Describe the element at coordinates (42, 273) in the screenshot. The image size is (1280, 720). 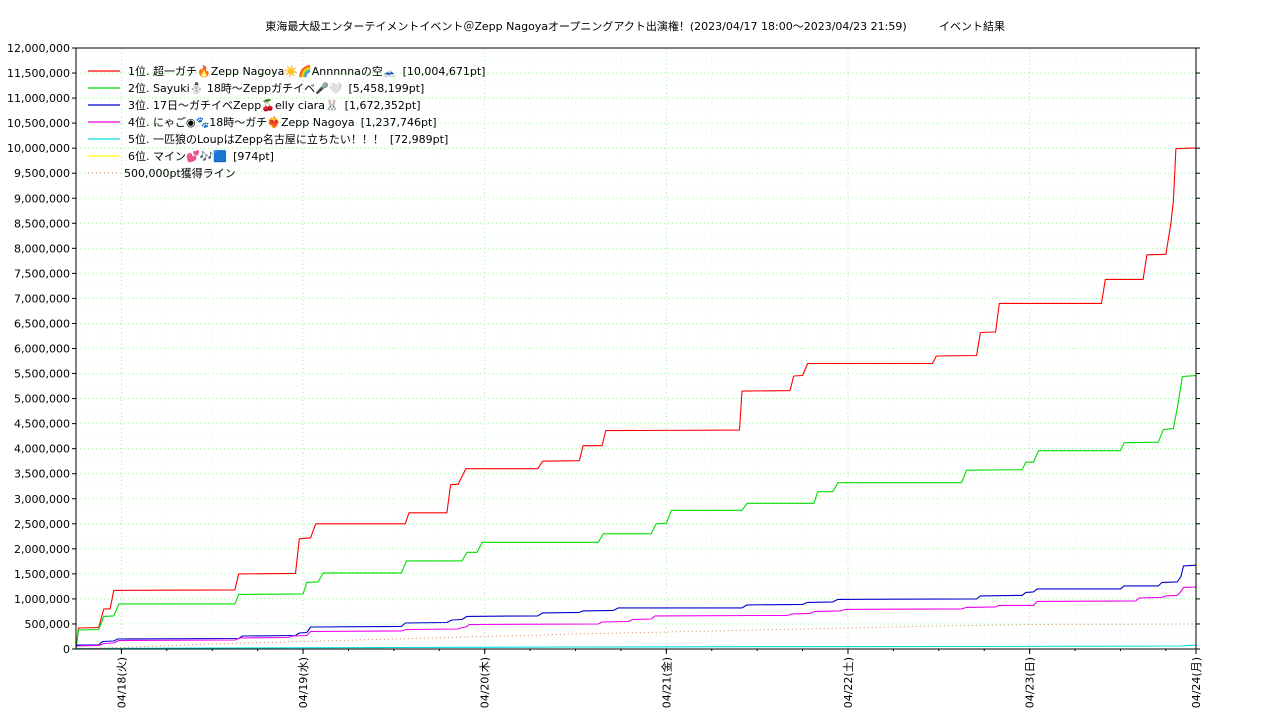
I see `y-tick-label: 7,500,000` at that location.